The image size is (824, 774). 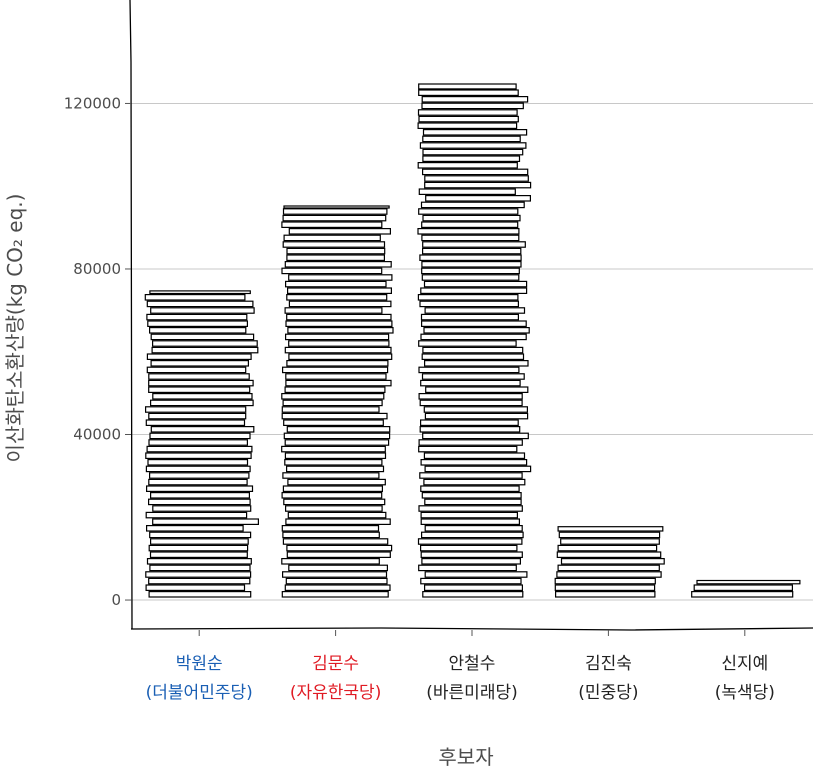 I want to click on x-tick-label-party: (더불어민주당), so click(x=199, y=693).